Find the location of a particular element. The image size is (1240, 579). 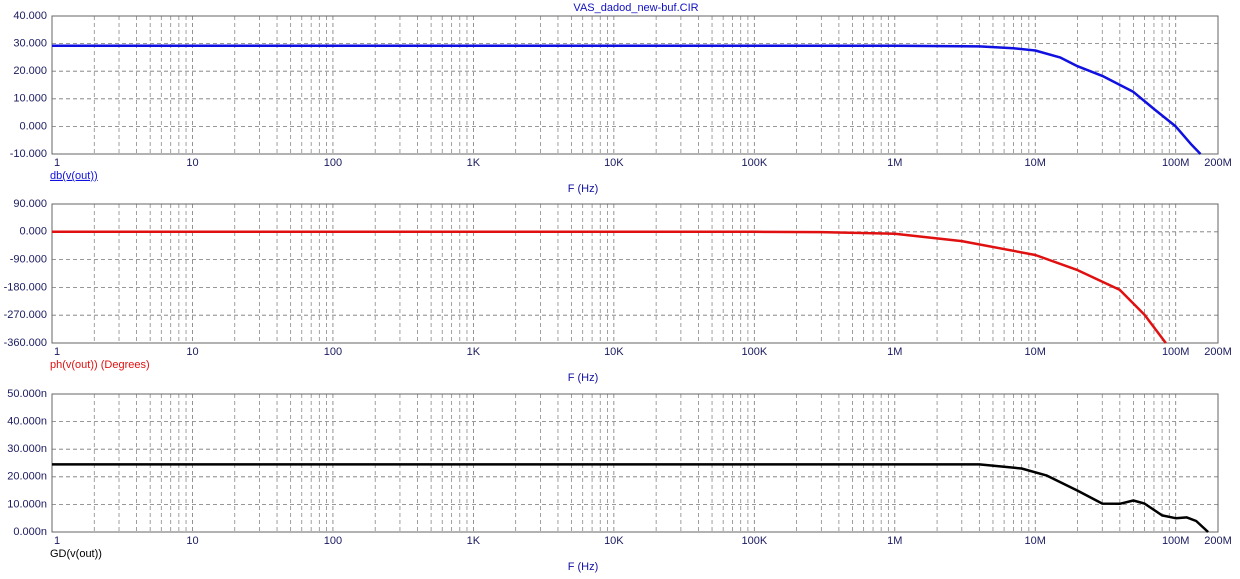

y-tick-label: 10.000n is located at coordinates (27, 504).